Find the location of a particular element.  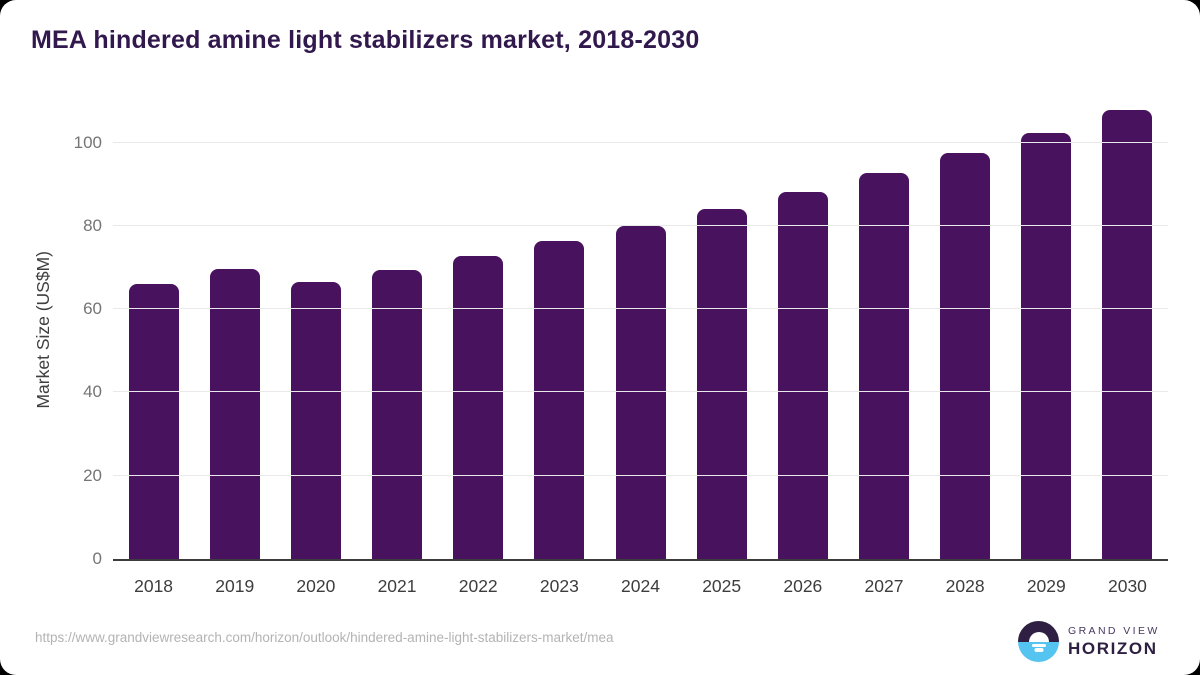

bar-cell-2028: 2028 is located at coordinates (965, 348).